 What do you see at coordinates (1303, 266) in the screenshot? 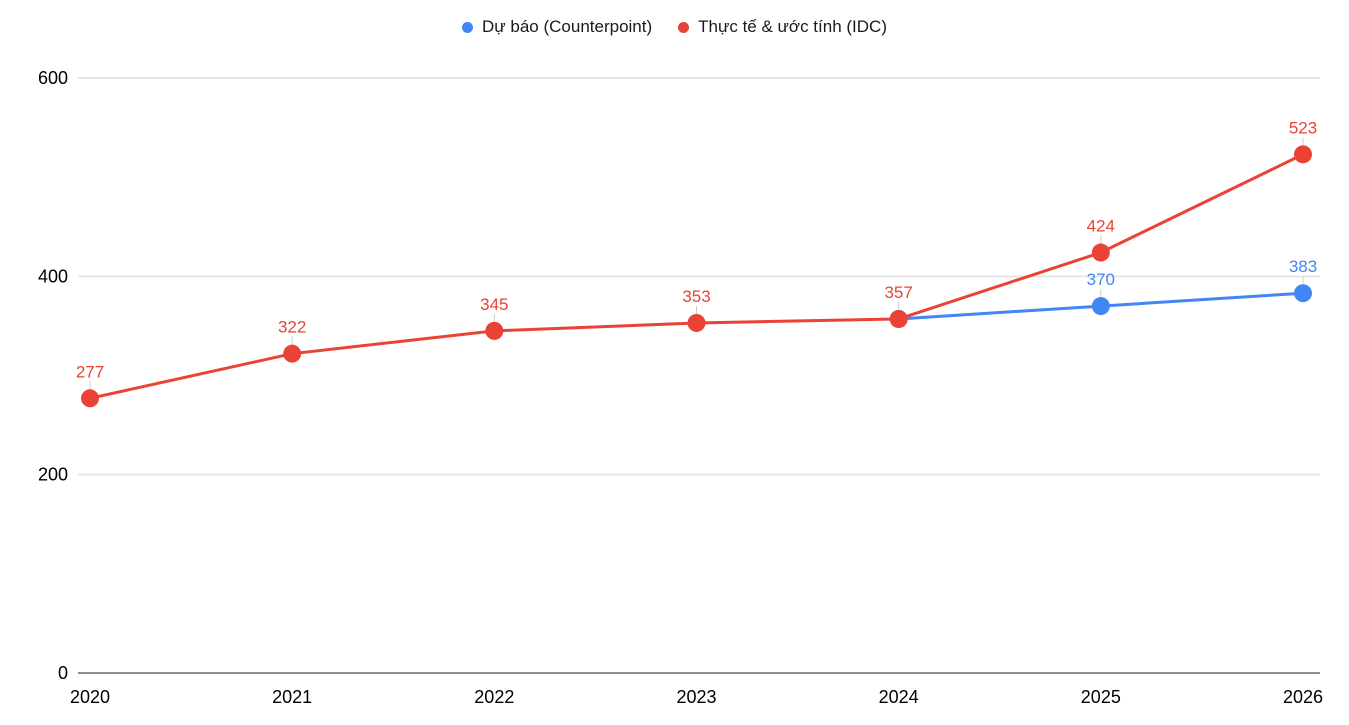
I see `data-label: 383` at bounding box center [1303, 266].